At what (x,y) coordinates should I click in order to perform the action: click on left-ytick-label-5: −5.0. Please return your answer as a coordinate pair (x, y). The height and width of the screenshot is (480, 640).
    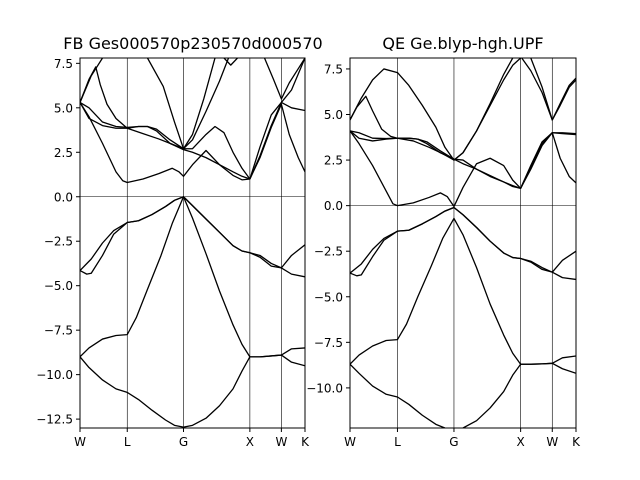
    Looking at the image, I should click on (58, 286).